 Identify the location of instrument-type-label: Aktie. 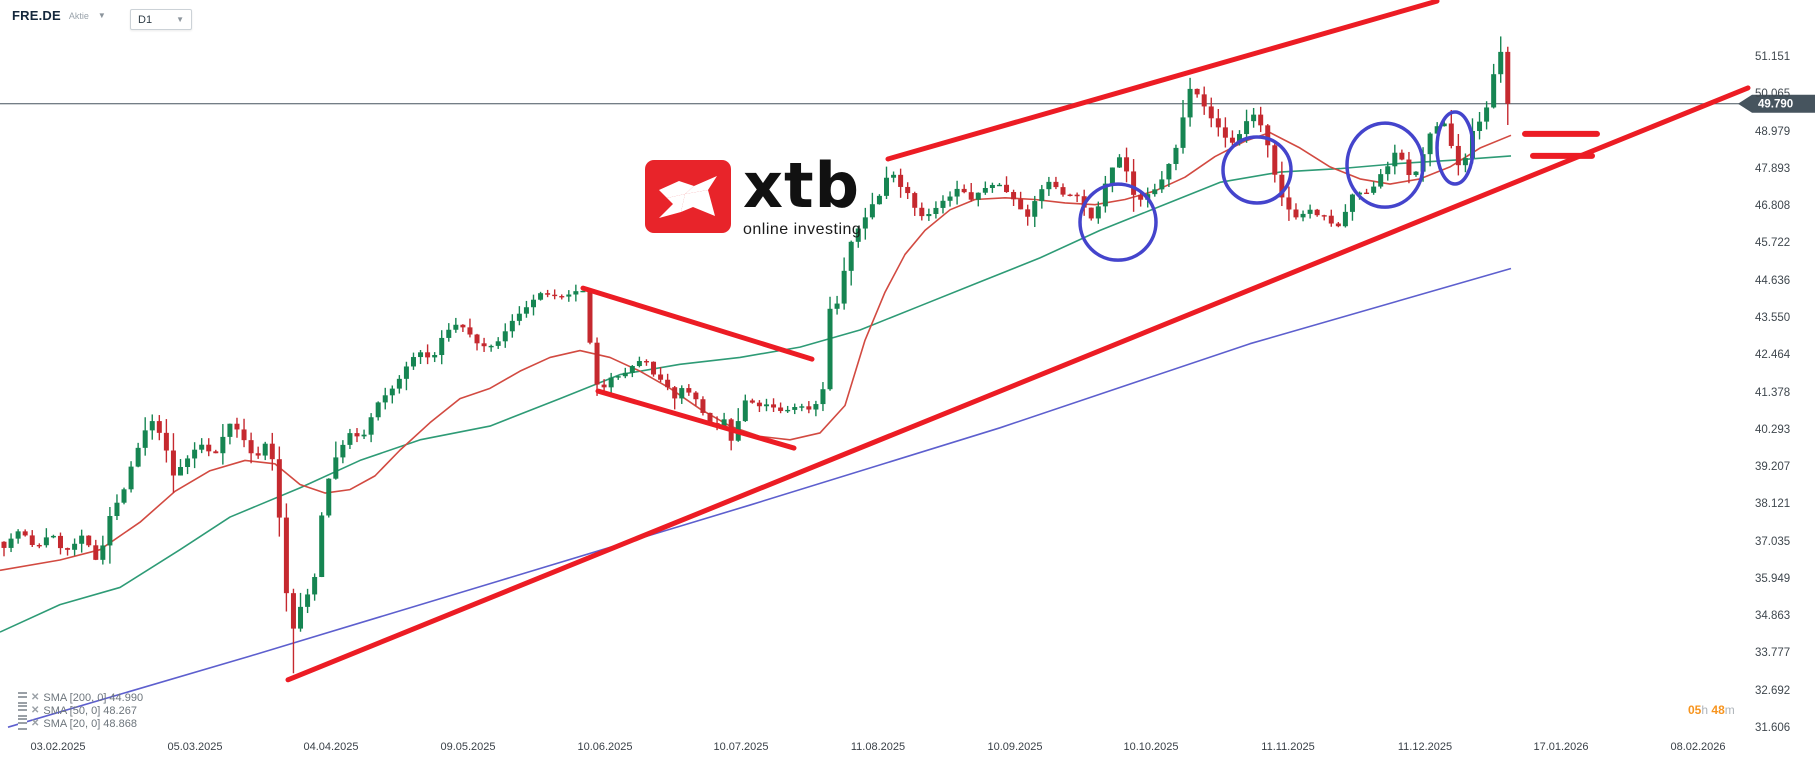
(78, 15).